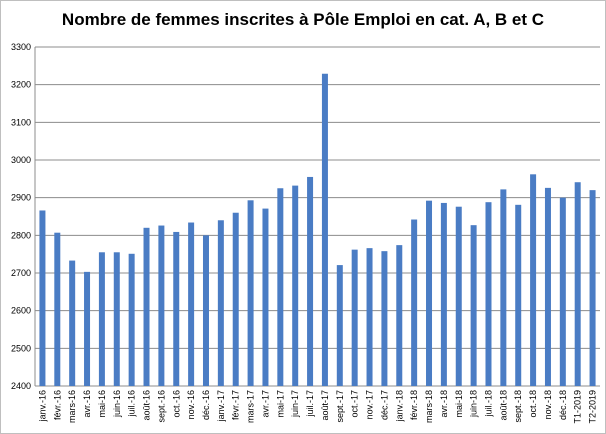 This screenshot has width=606, height=434. I want to click on x-tick-label: mars-18, so click(429, 406).